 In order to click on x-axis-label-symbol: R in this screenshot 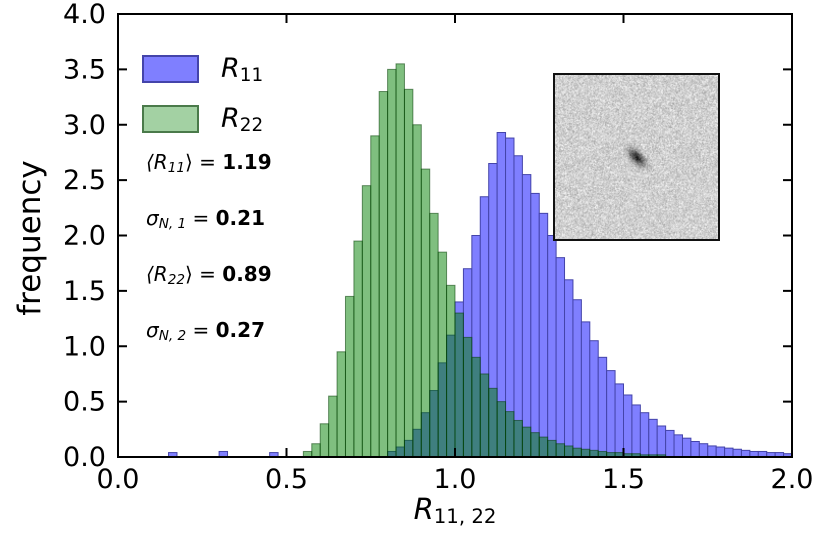, I will do `click(423, 509)`.